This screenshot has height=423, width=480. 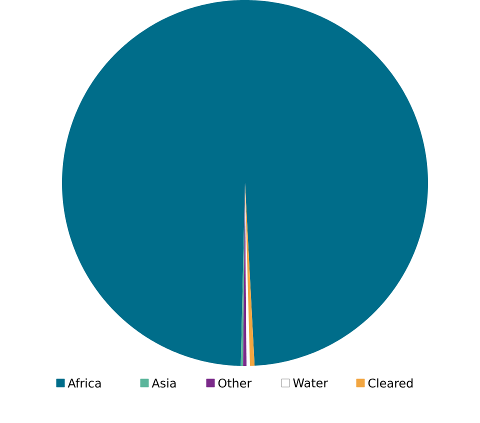 What do you see at coordinates (84, 383) in the screenshot?
I see `legend-label: Africa` at bounding box center [84, 383].